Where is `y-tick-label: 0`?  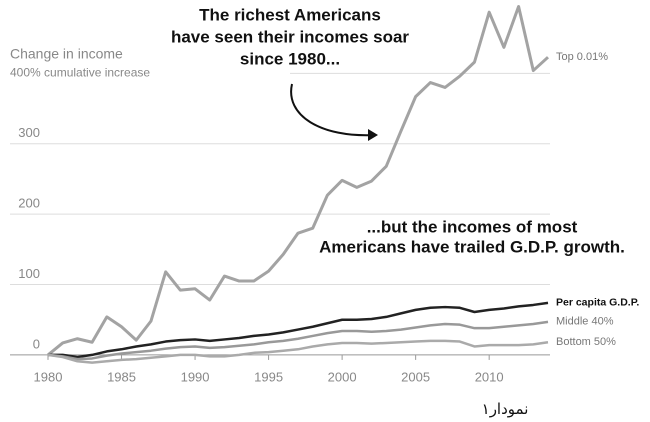
y-tick-label: 0 is located at coordinates (36, 343).